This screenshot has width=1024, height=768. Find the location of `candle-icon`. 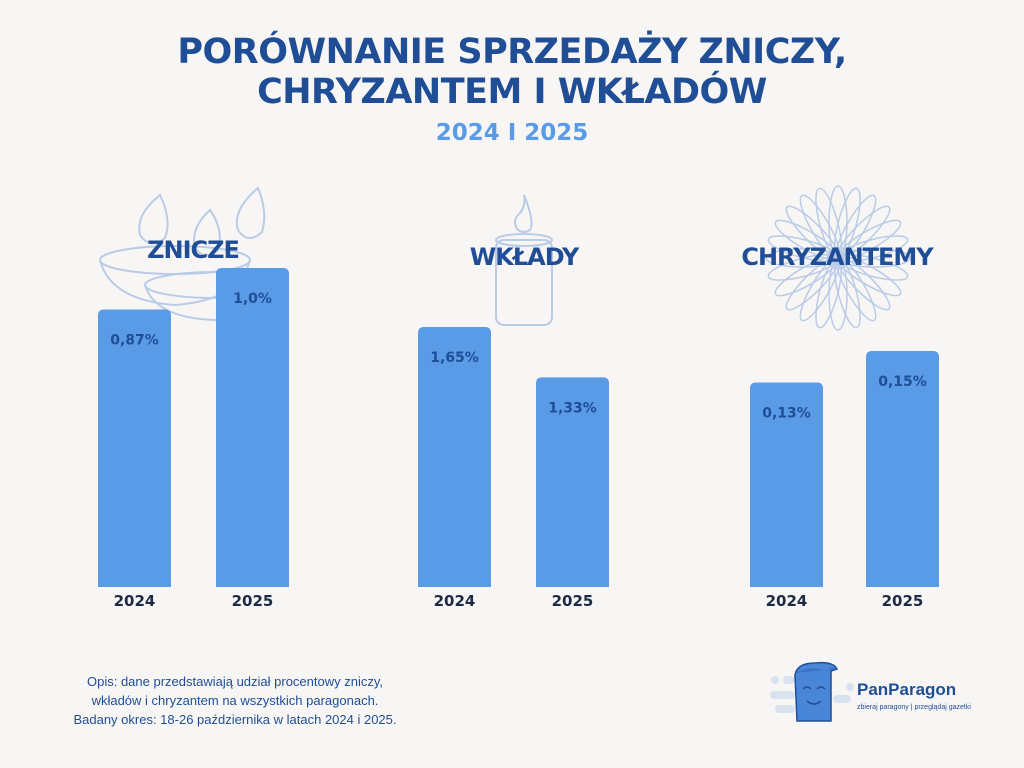

candle-icon is located at coordinates (524, 260).